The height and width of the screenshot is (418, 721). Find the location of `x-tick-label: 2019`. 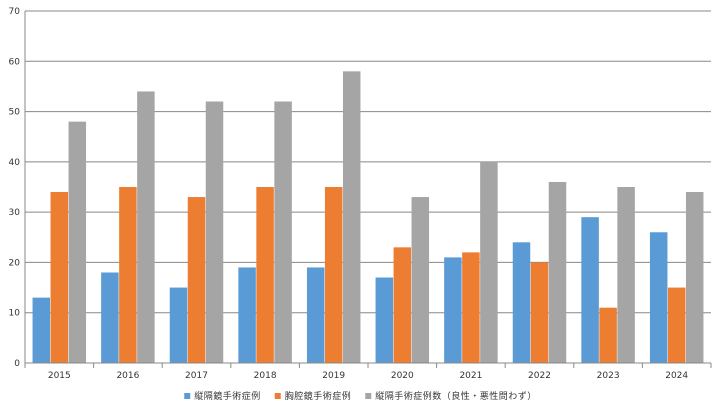

x-tick-label: 2019 is located at coordinates (333, 376).